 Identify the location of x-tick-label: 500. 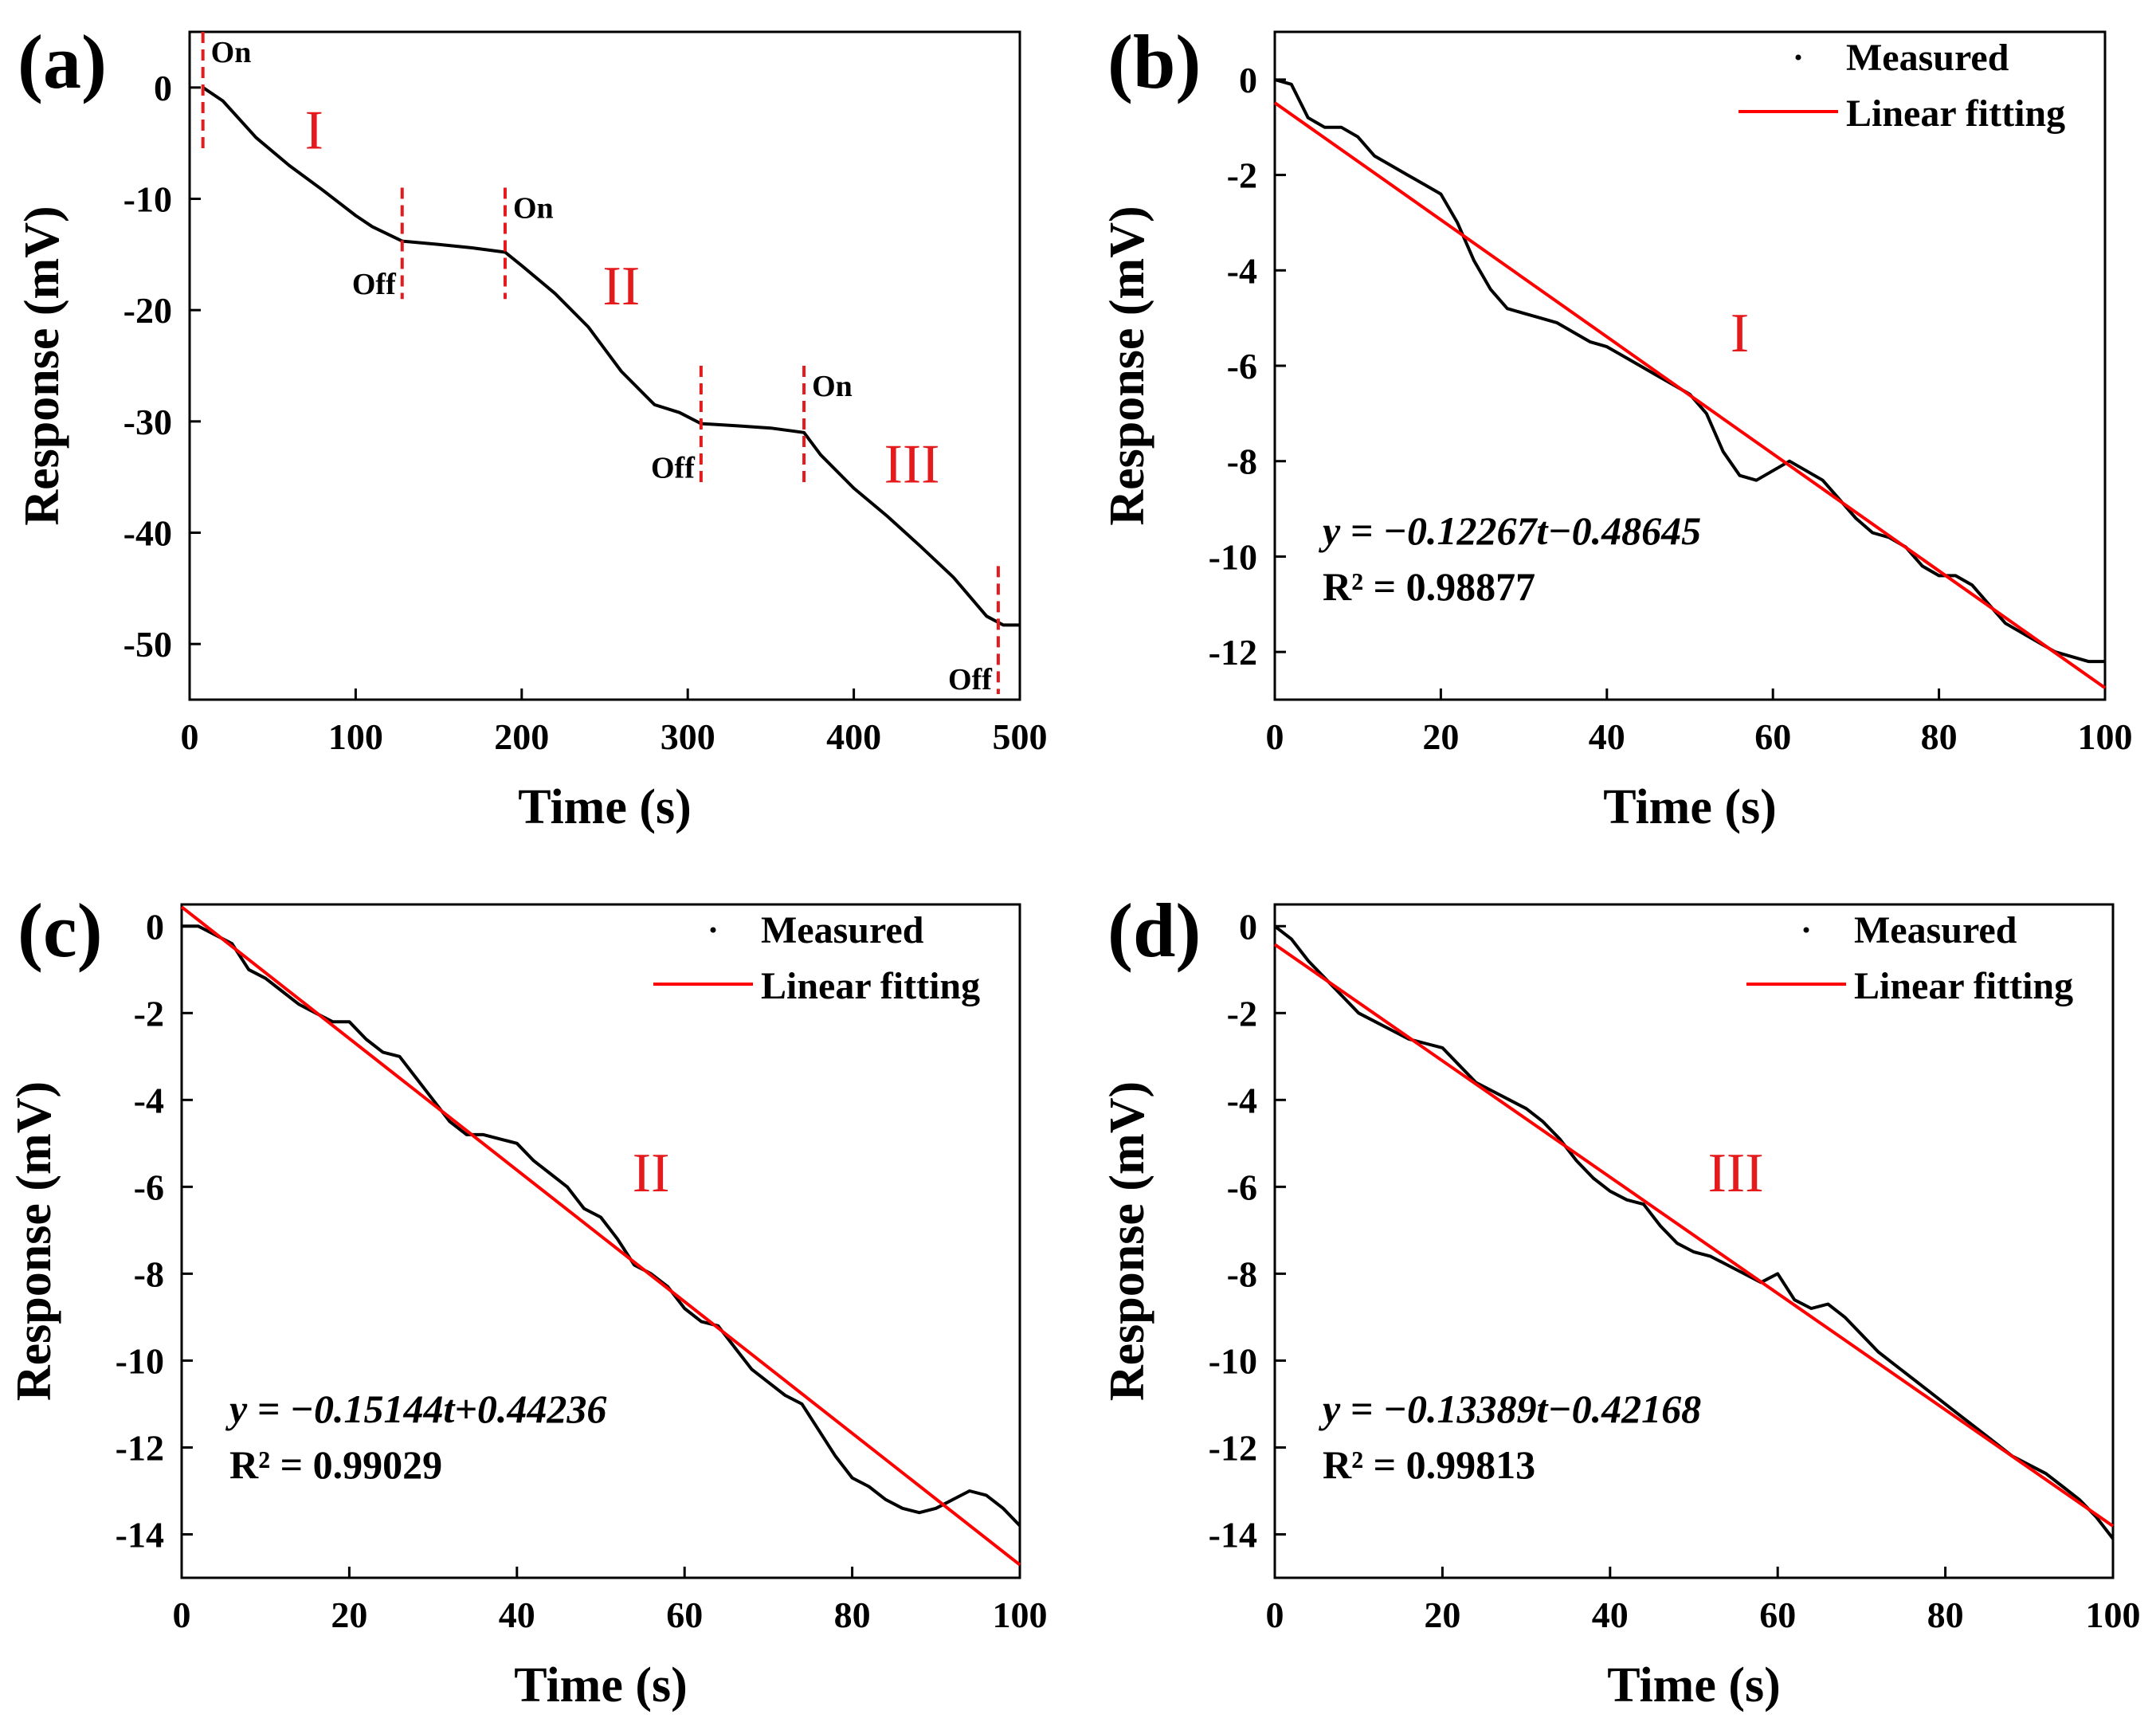
(1020, 736).